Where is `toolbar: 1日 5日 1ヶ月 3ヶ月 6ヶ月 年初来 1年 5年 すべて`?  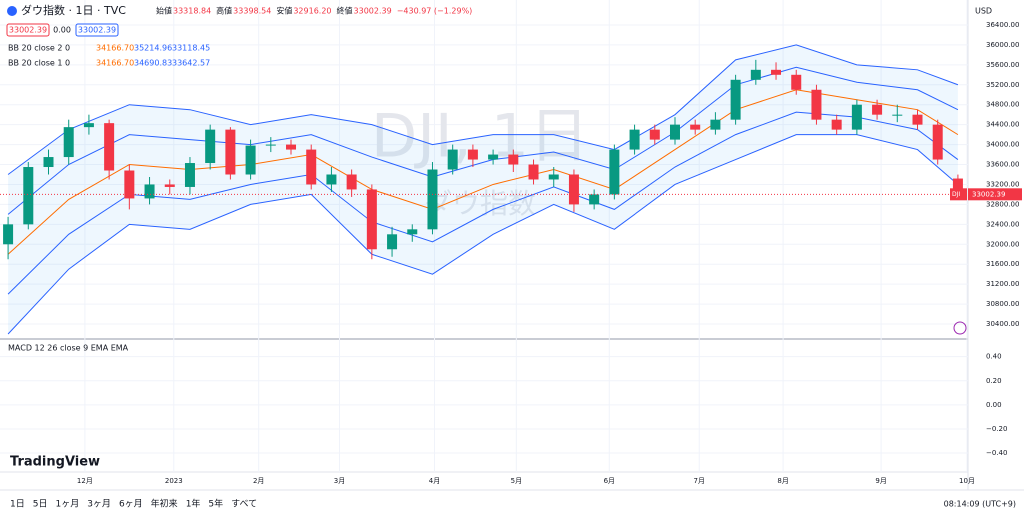 toolbar: 1日 5日 1ヶ月 3ヶ月 6ヶ月 年初来 1年 5年 すべて is located at coordinates (133, 504).